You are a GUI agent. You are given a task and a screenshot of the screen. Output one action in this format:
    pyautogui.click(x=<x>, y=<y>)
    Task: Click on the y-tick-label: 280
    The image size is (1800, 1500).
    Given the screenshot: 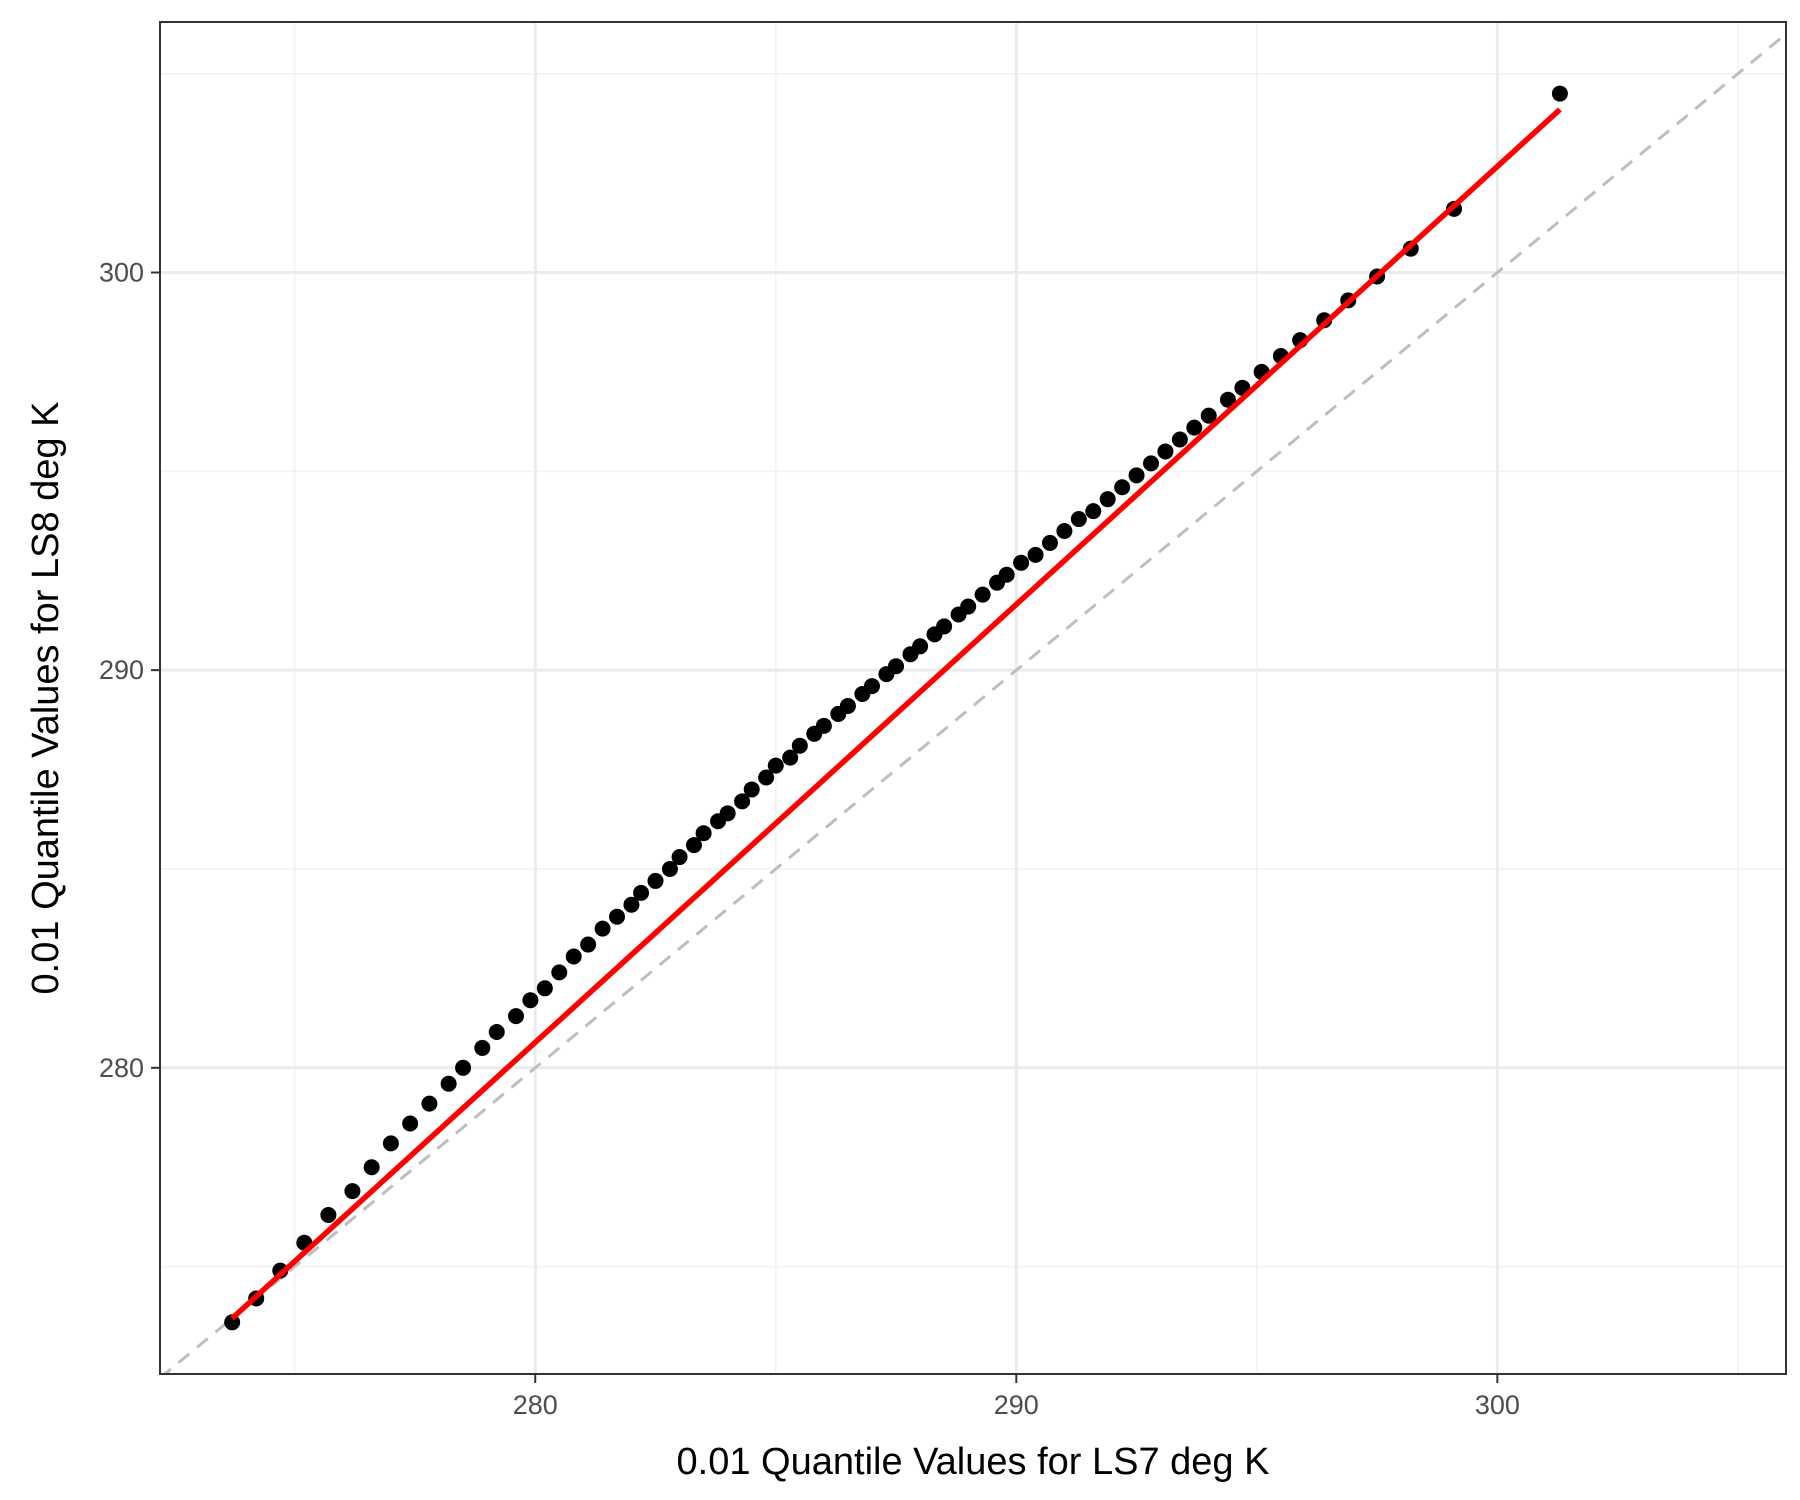 What is the action you would take?
    pyautogui.click(x=121, y=1068)
    